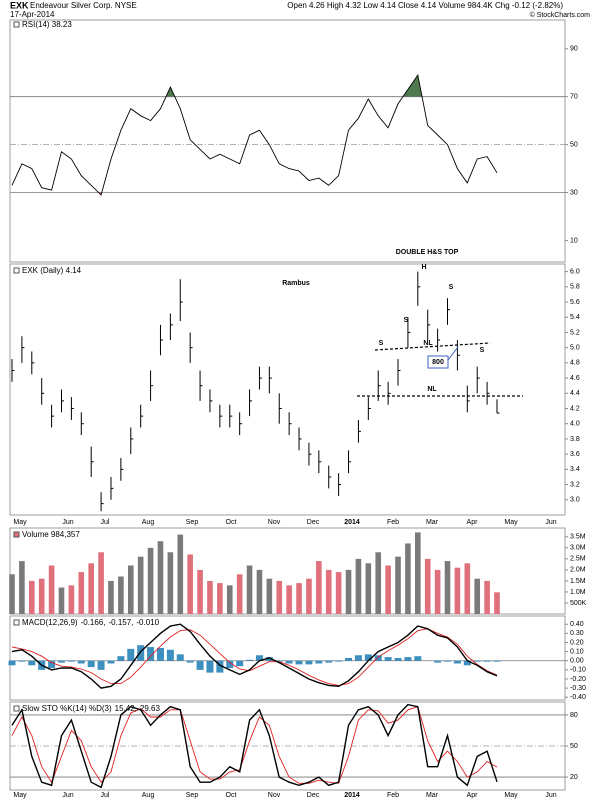 The image size is (597, 800). What do you see at coordinates (50, 622) in the screenshot?
I see `legend-text: MACD(12,26,9)` at bounding box center [50, 622].